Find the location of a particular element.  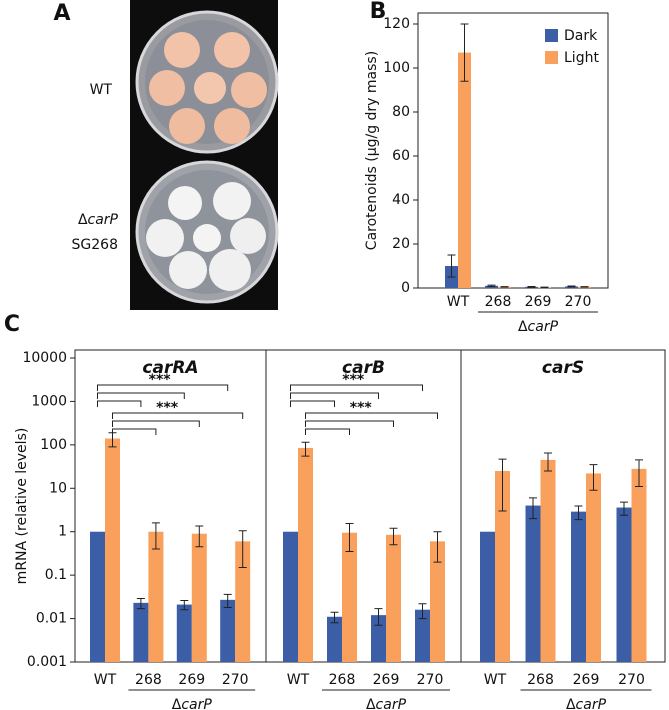

subplot-title: carS is located at coordinates (563, 368).